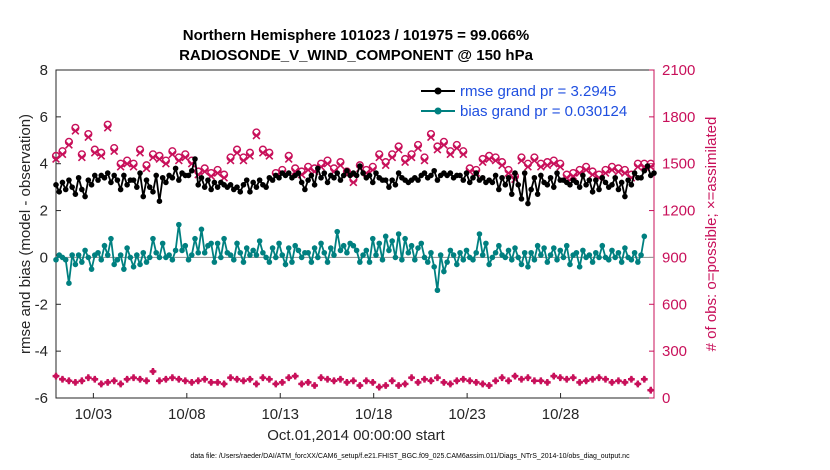  Describe the element at coordinates (438, 91) in the screenshot. I see `legend-rmse-marker` at that location.